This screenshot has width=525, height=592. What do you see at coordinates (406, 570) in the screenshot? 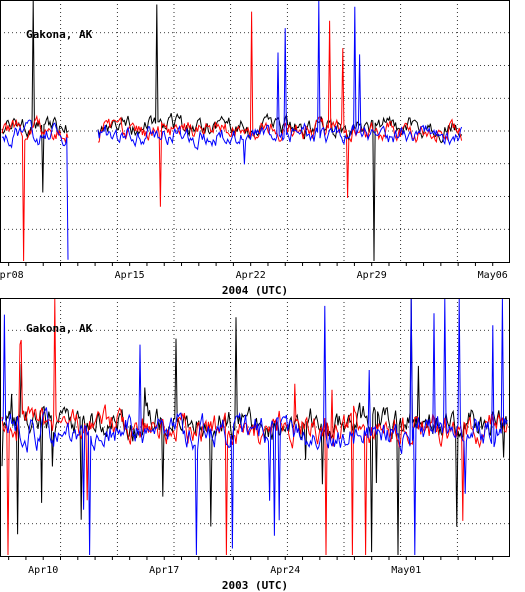
I see `x-tick-label: May01` at bounding box center [406, 570].